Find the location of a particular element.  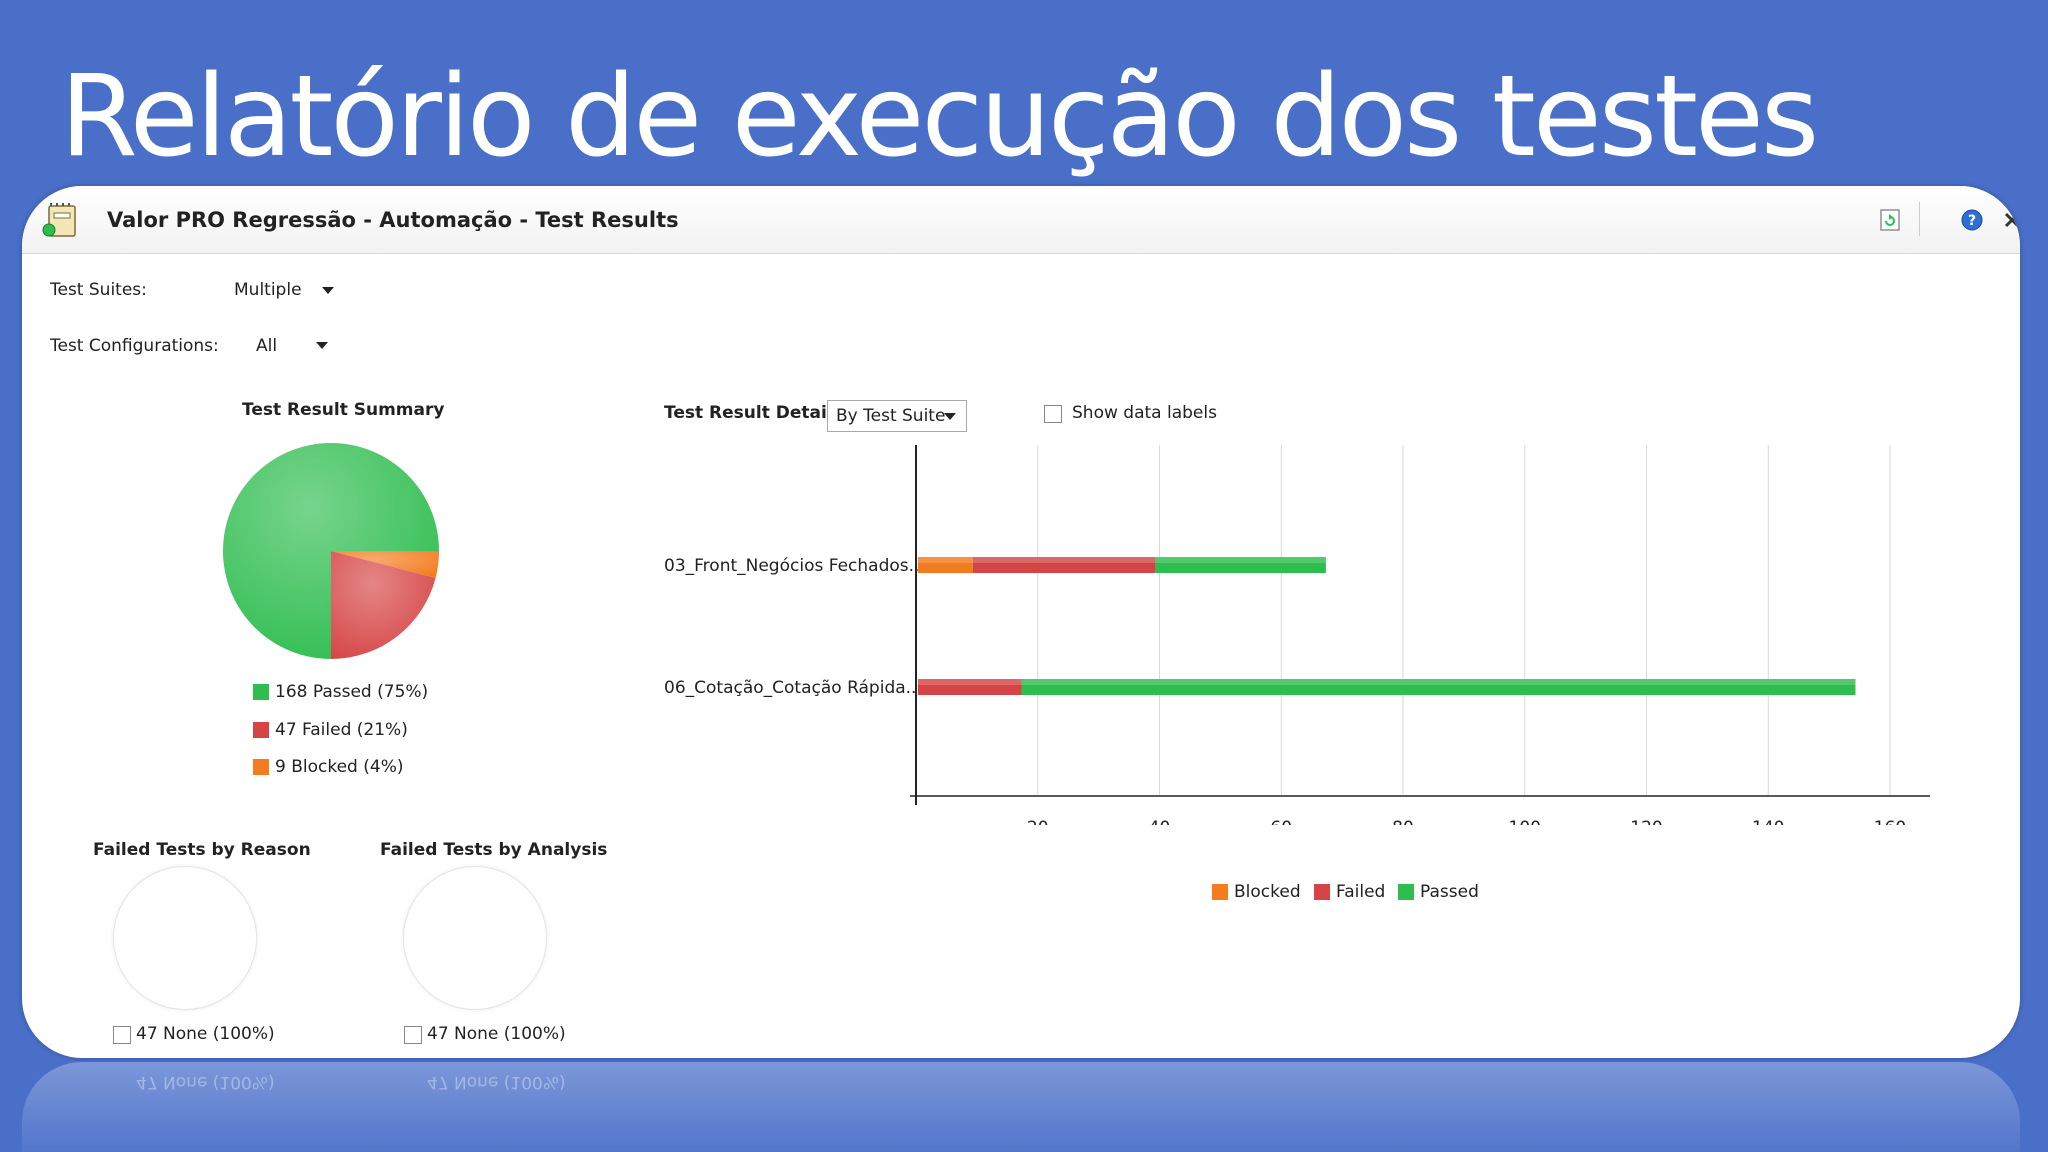

group-by-value: By Test Suite is located at coordinates (891, 416).